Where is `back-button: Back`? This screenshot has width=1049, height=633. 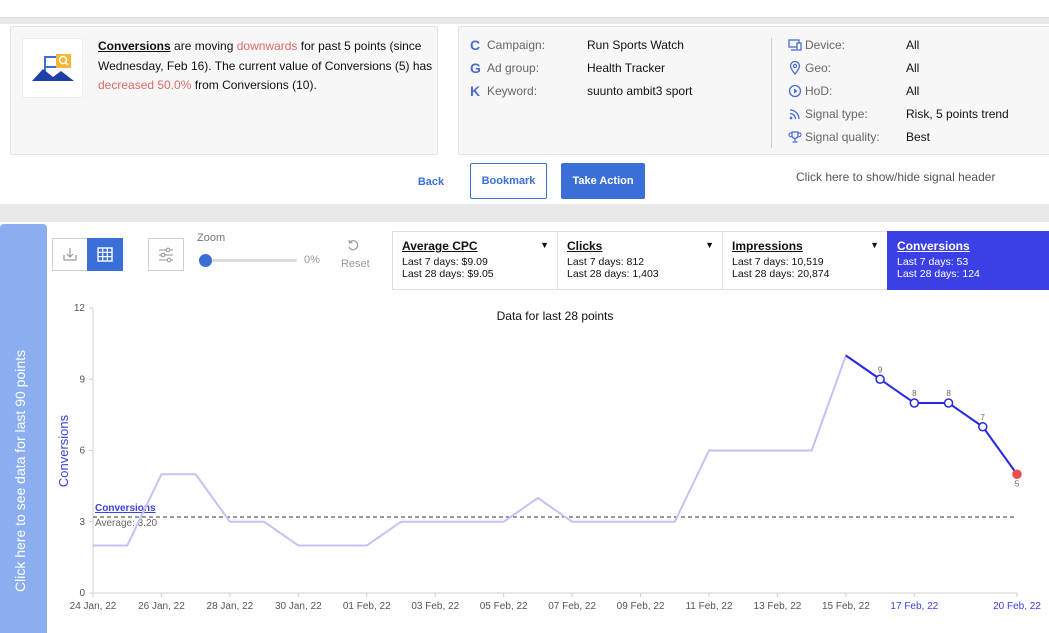
back-button: Back is located at coordinates (431, 182).